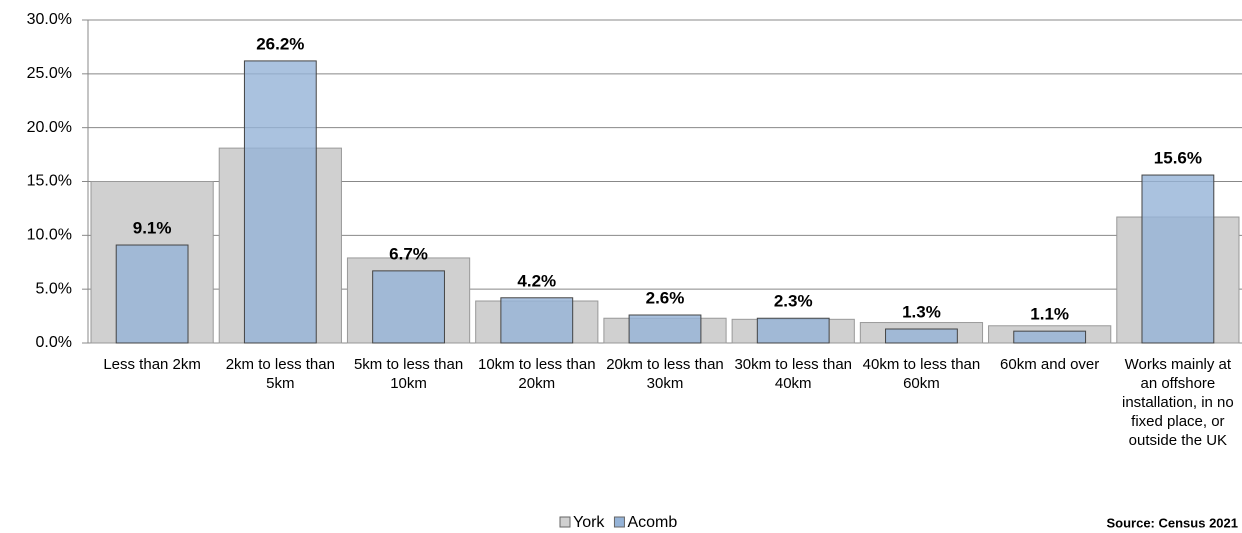 This screenshot has height=533, width=1242. What do you see at coordinates (665, 297) in the screenshot?
I see `data-label: 2.6%` at bounding box center [665, 297].